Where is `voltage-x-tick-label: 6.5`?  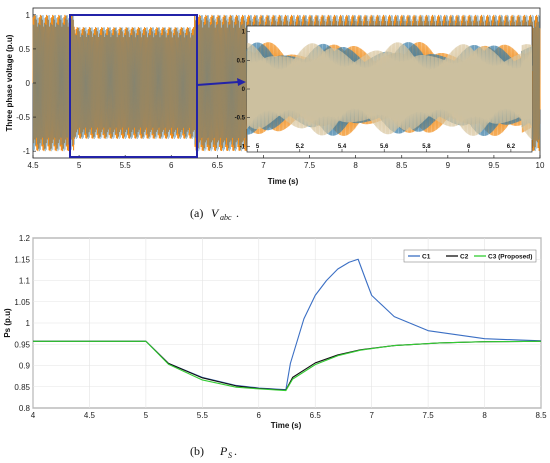 voltage-x-tick-label: 6.5 is located at coordinates (218, 165).